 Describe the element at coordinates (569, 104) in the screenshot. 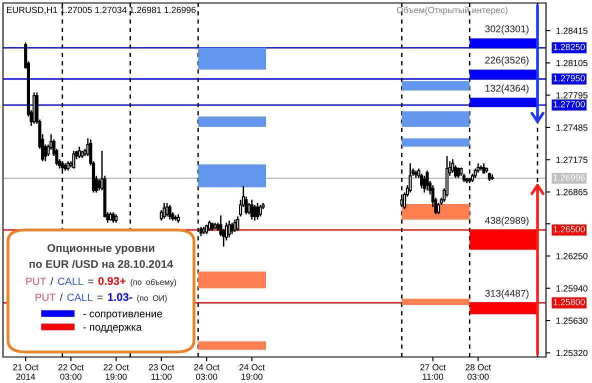

I see `ref-line-label: 1.27700` at that location.